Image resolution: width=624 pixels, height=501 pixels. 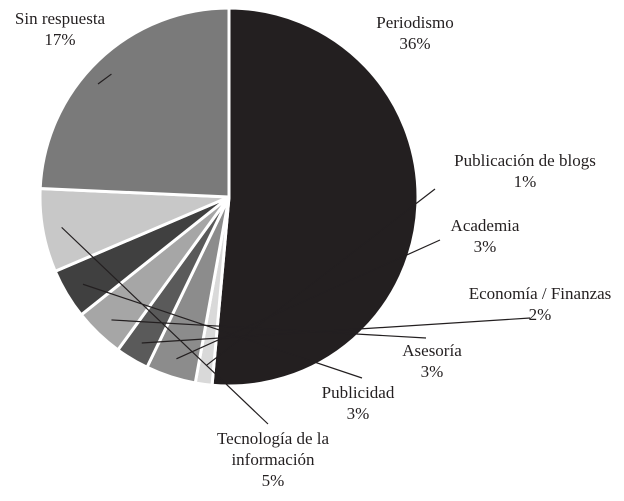 I want to click on slice-label: Asesoría 3%, so click(x=432, y=361).